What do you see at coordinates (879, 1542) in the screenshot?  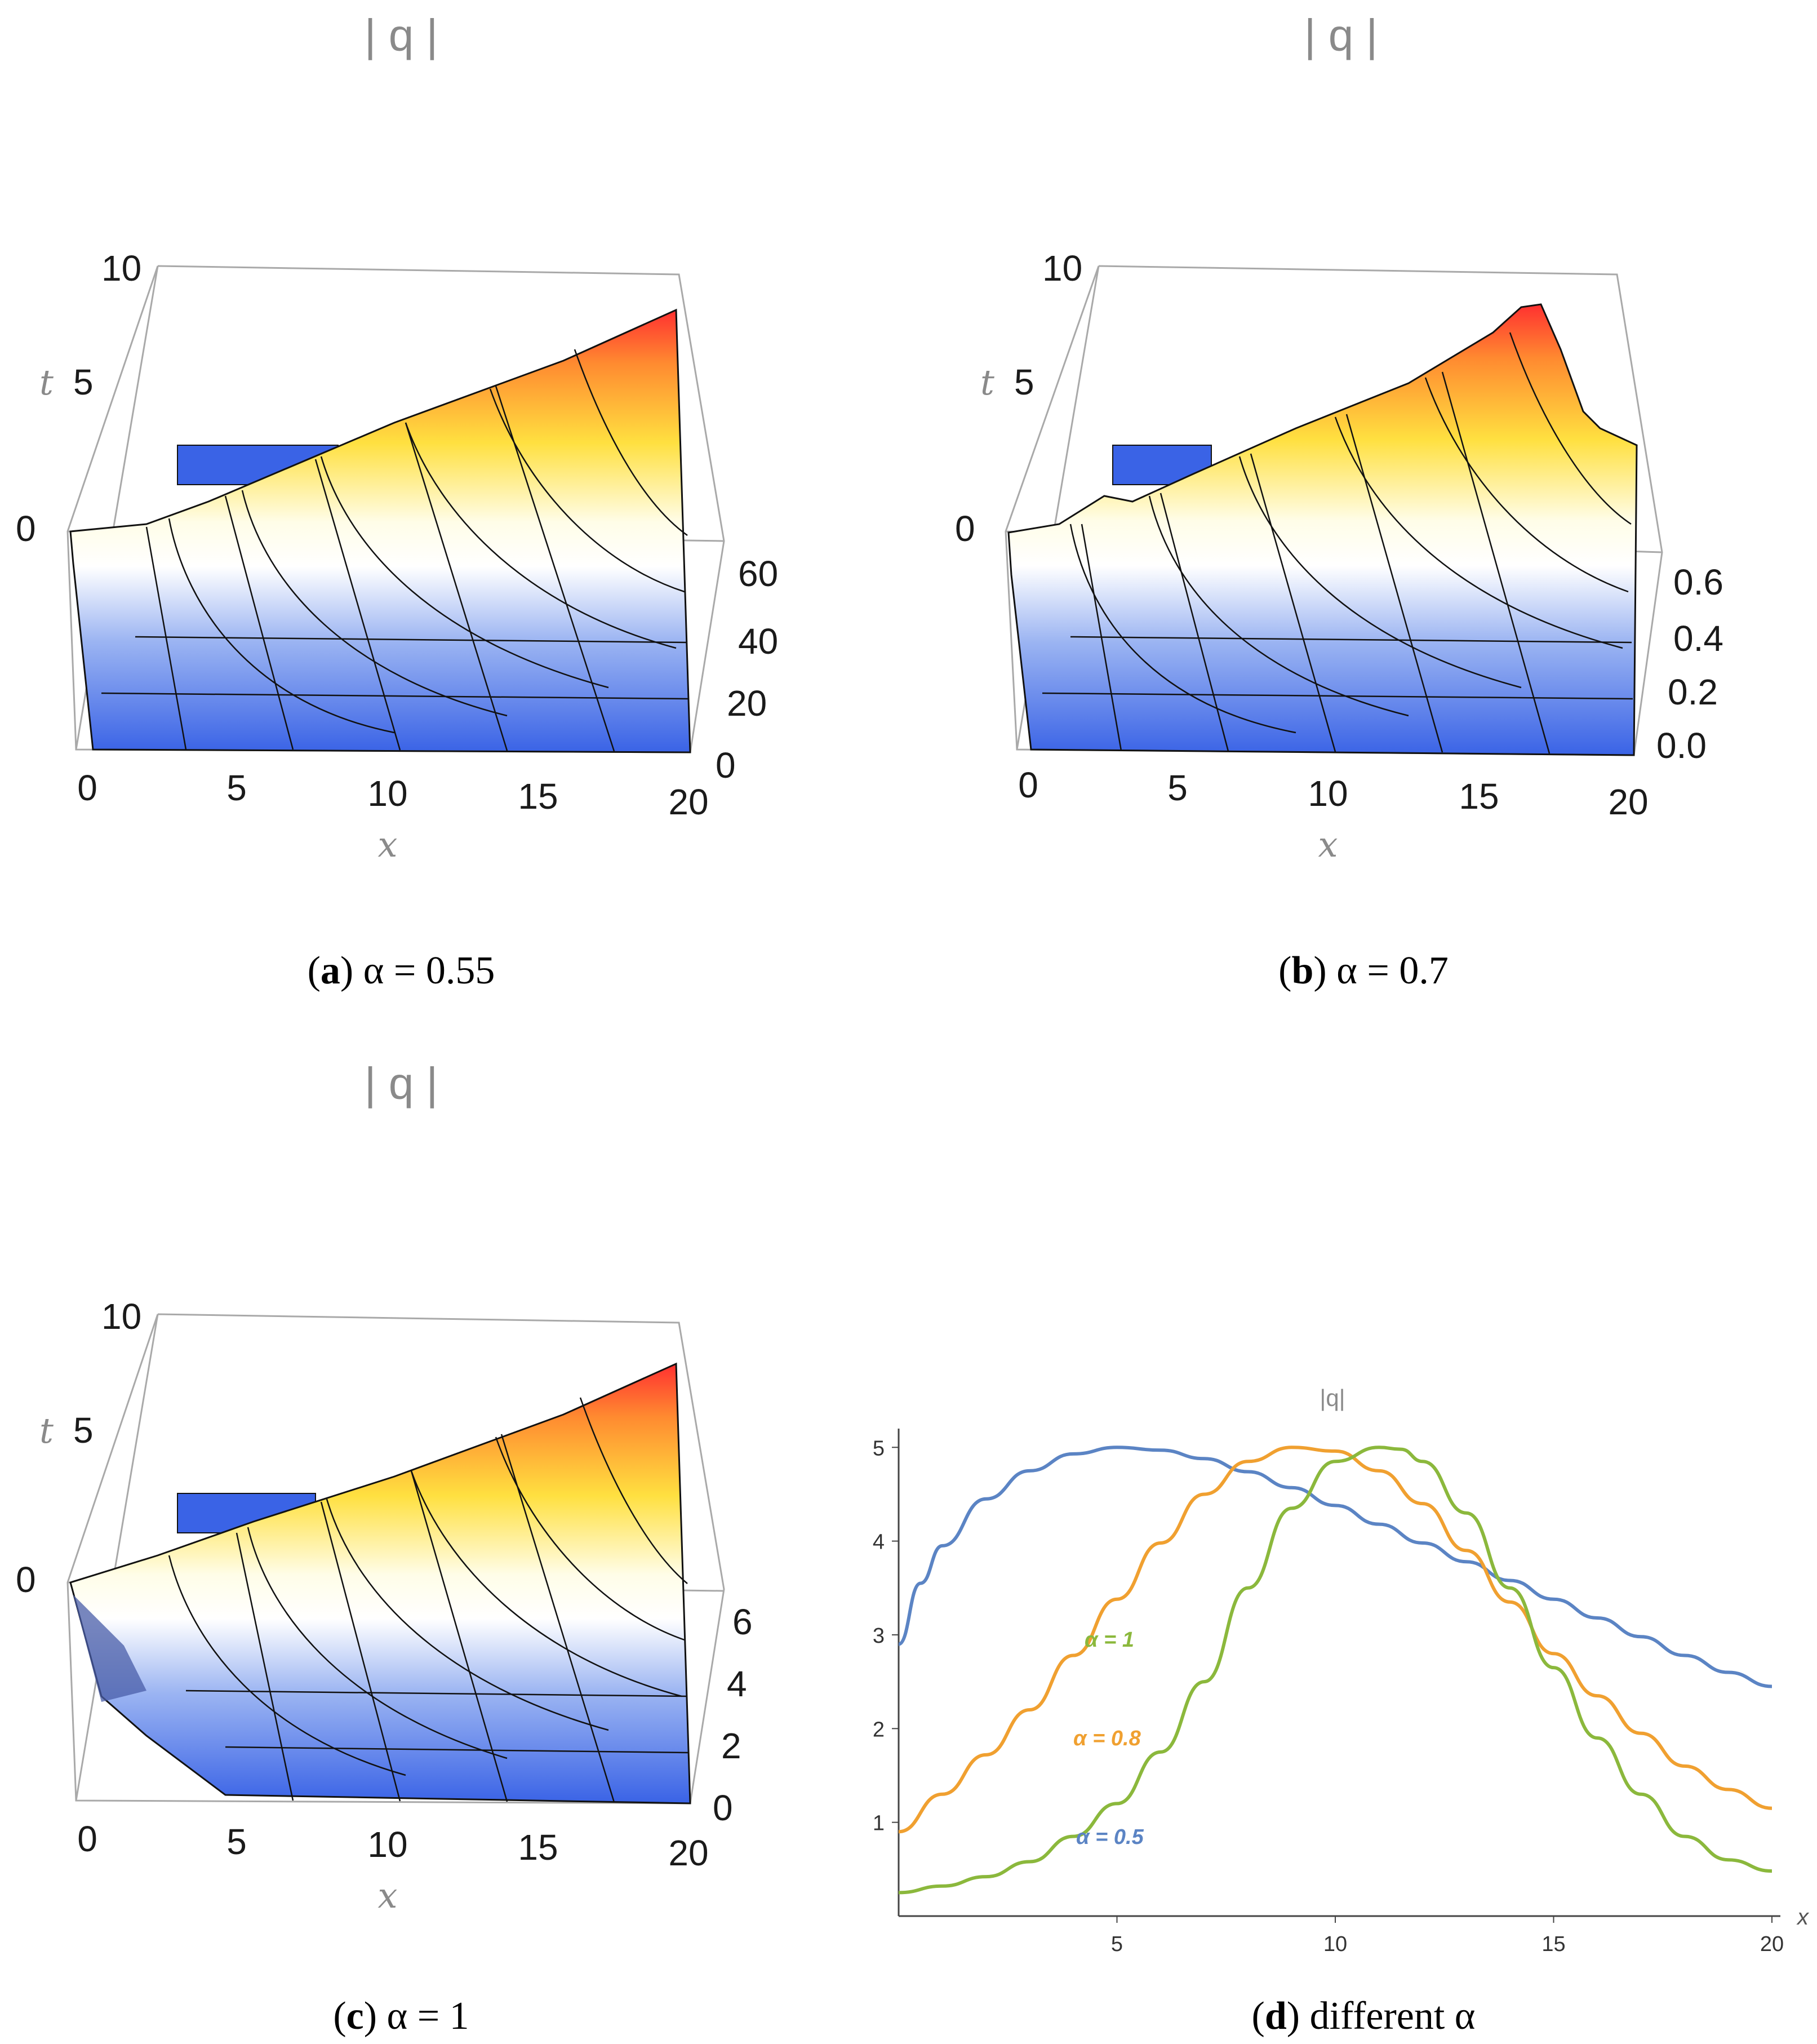 I see `y-tick-label: 4` at bounding box center [879, 1542].